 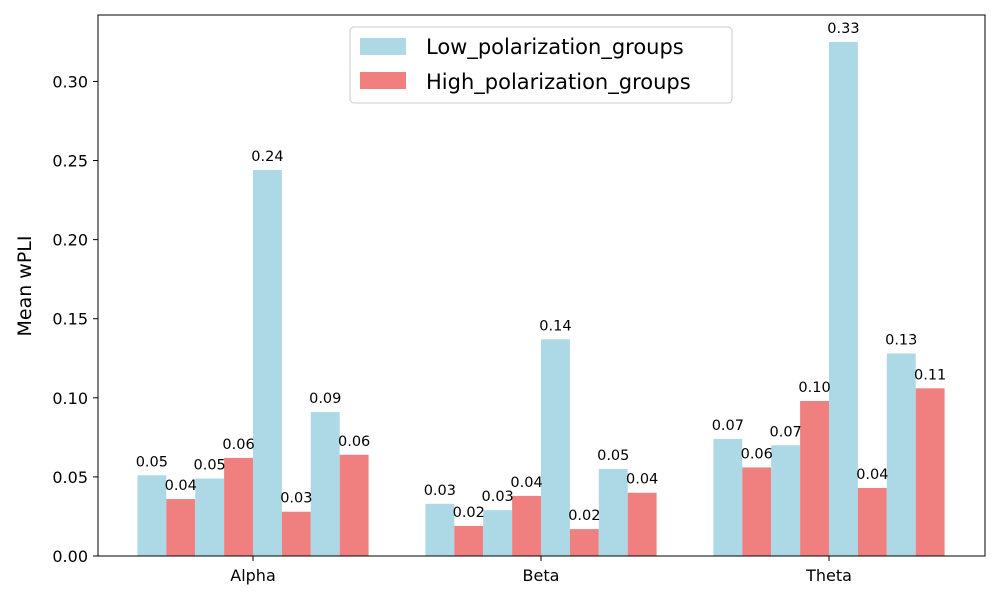 I want to click on legend-label-high: High_polarization_groups, so click(x=558, y=82).